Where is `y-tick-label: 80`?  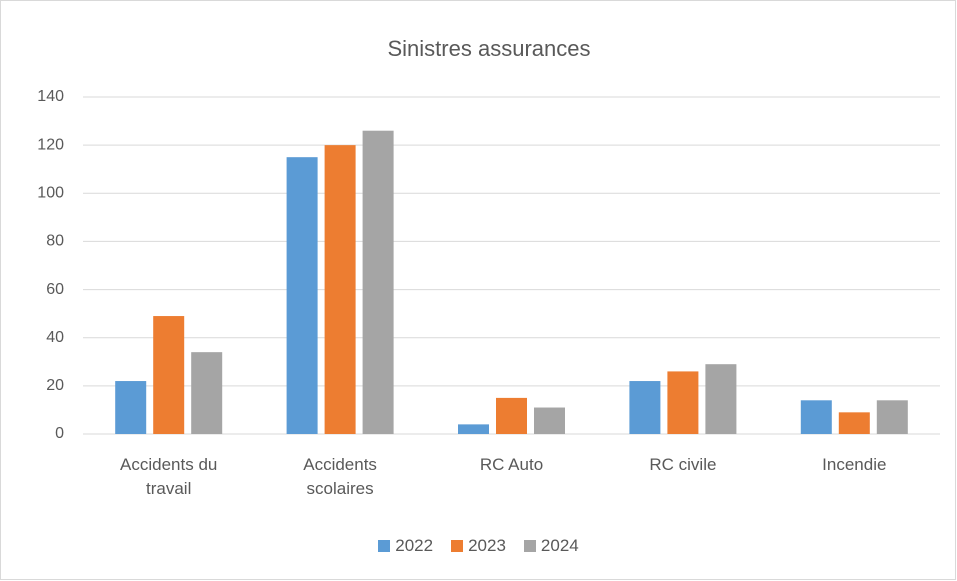
y-tick-label: 80 is located at coordinates (55, 241).